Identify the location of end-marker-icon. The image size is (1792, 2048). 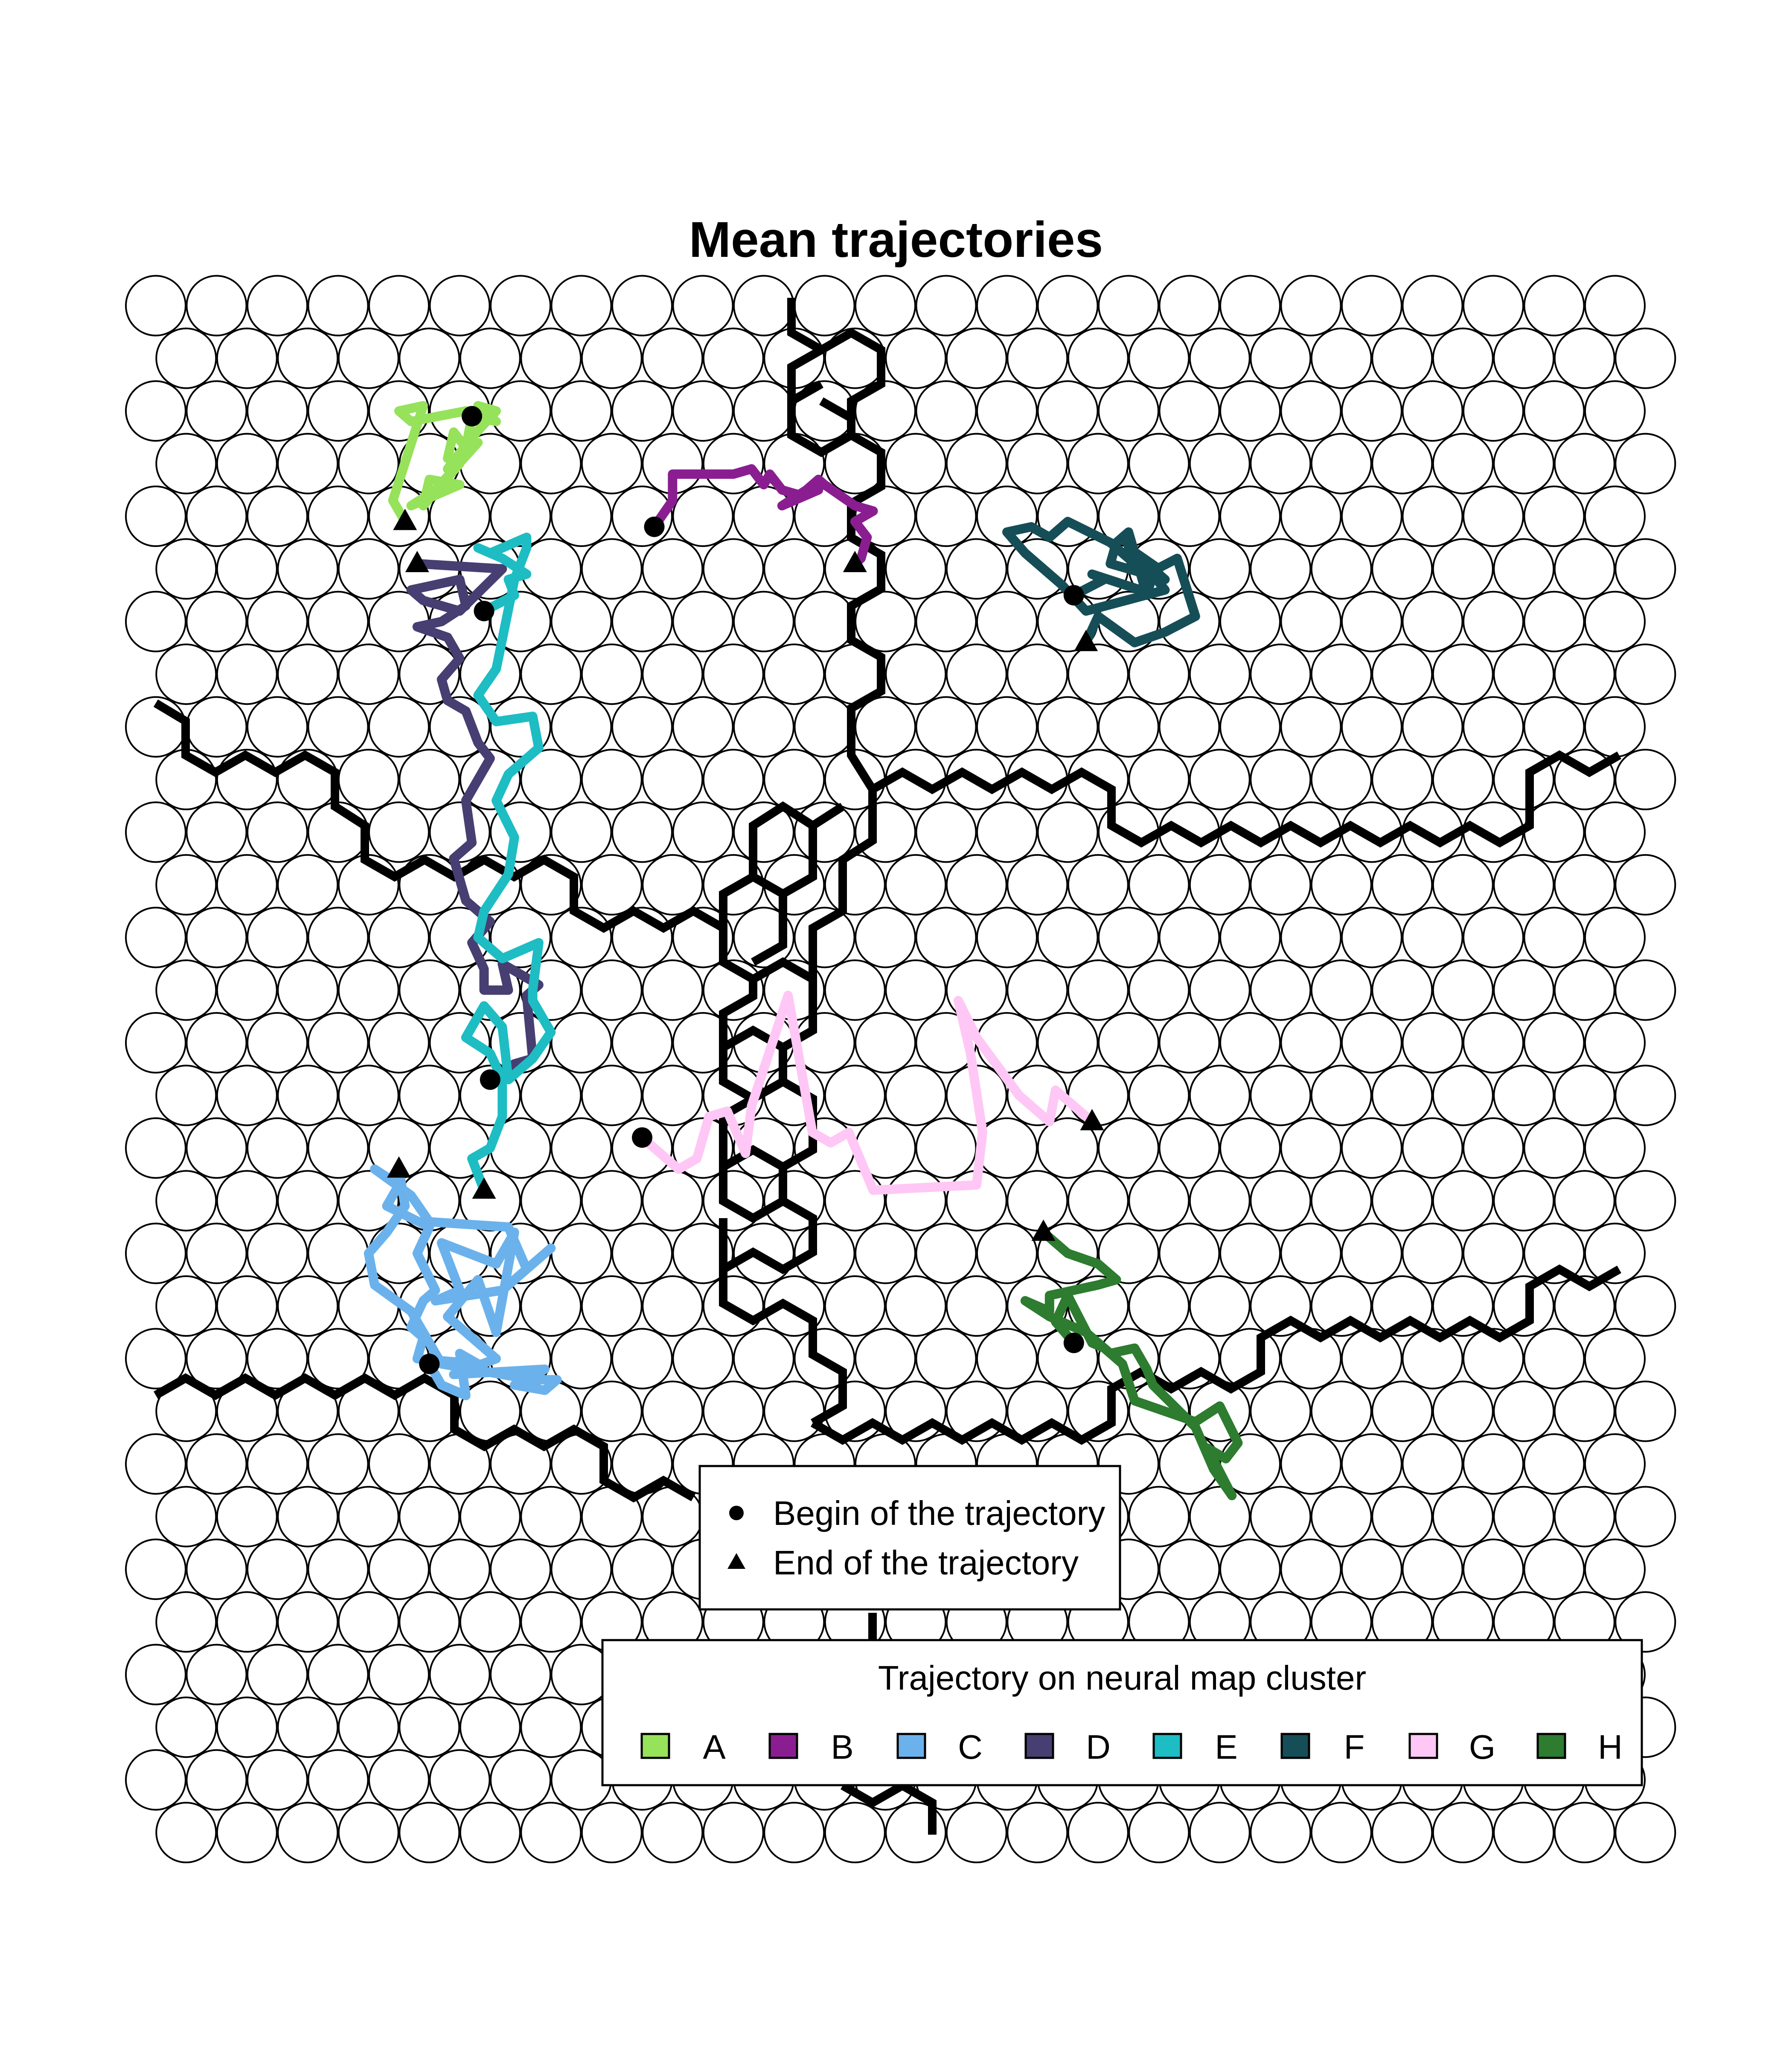
(736, 1561).